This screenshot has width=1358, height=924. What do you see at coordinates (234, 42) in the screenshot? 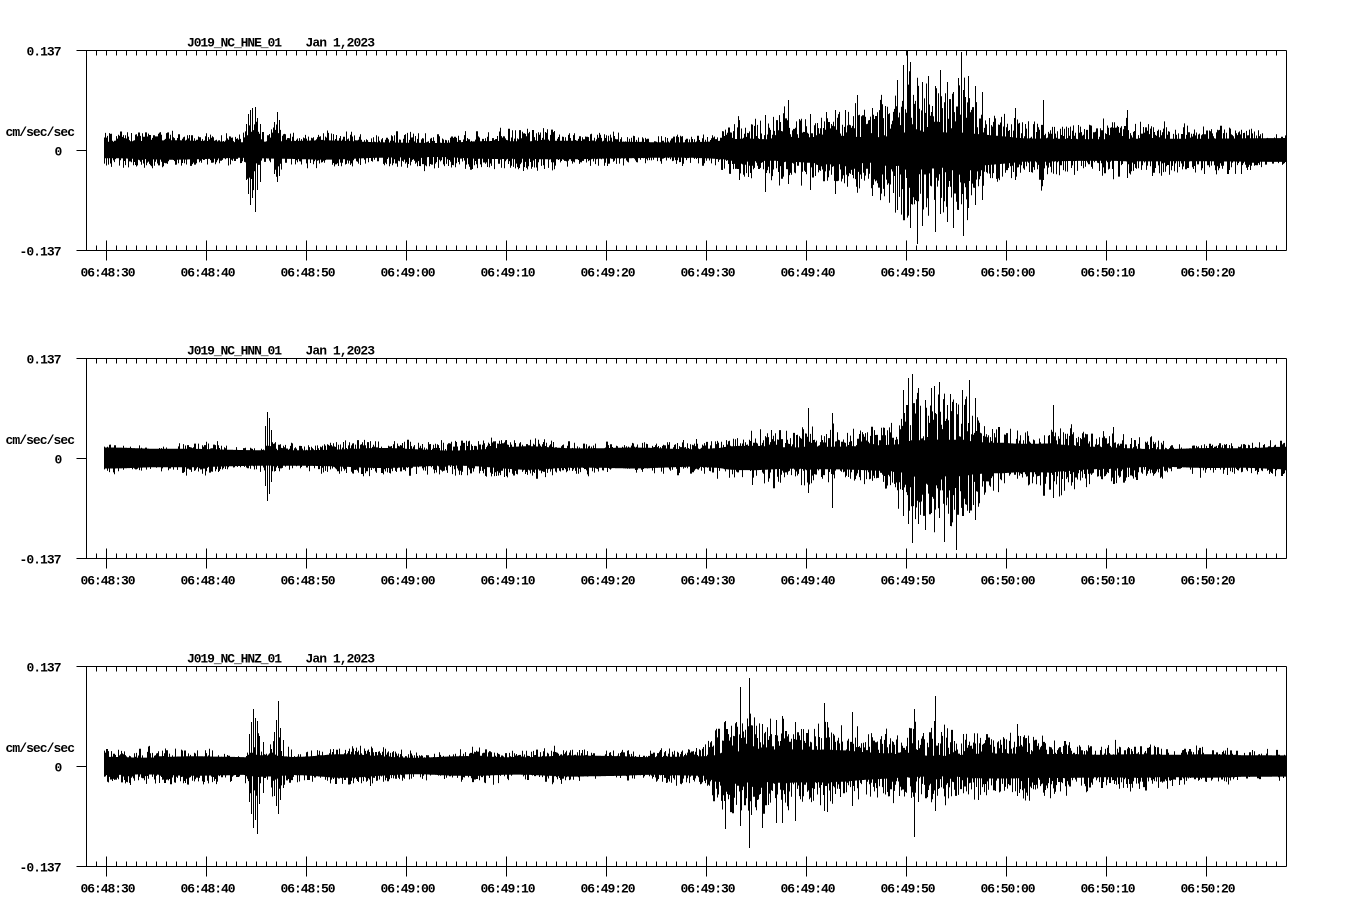
I see `svg-text: J019_NC_HNE_01` at bounding box center [234, 42].